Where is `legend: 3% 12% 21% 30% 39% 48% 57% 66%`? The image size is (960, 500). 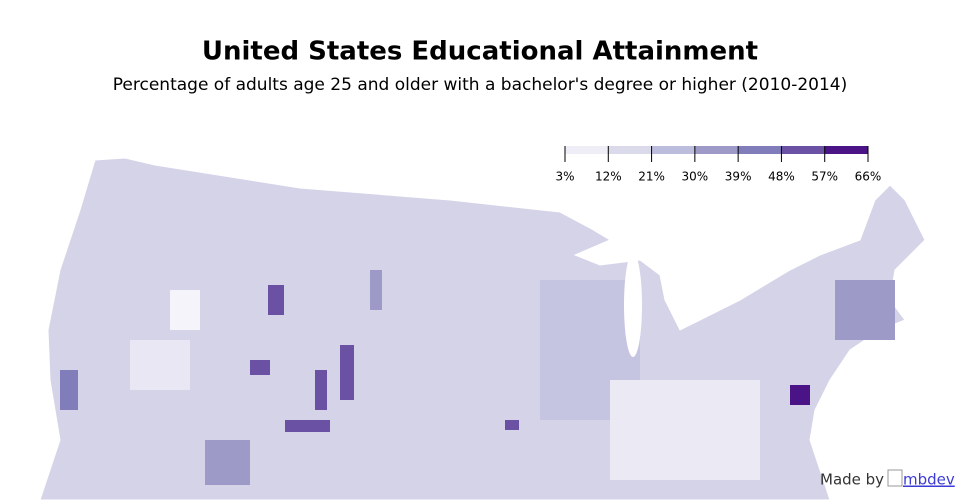 legend: 3% 12% 21% 30% 39% 48% 57% 66% is located at coordinates (718, 165).